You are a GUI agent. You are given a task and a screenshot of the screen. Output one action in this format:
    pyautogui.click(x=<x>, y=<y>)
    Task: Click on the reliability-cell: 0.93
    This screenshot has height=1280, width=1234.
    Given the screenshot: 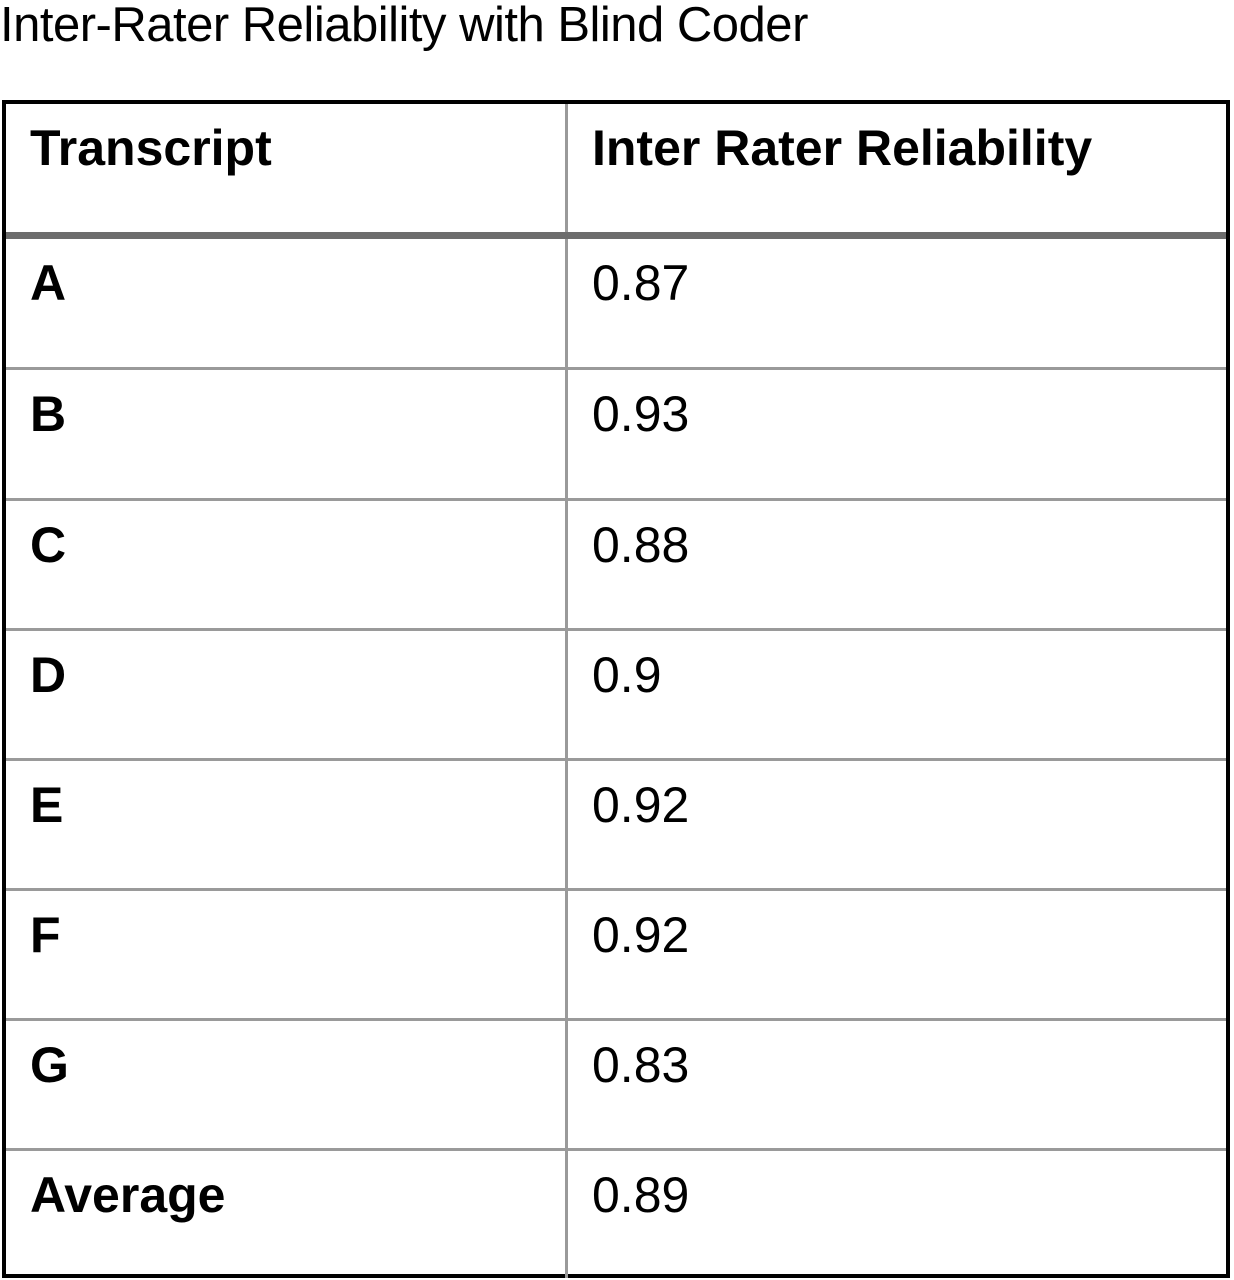 What is the action you would take?
    pyautogui.click(x=641, y=414)
    